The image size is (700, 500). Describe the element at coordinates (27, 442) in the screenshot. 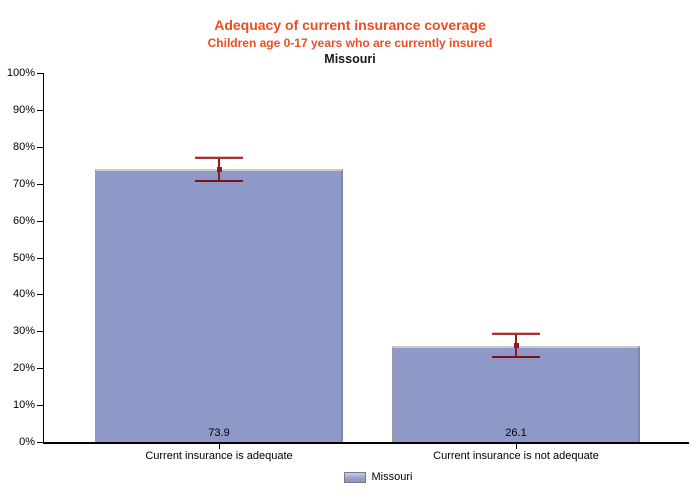

I see `y-axis-tick-label: 0%` at that location.